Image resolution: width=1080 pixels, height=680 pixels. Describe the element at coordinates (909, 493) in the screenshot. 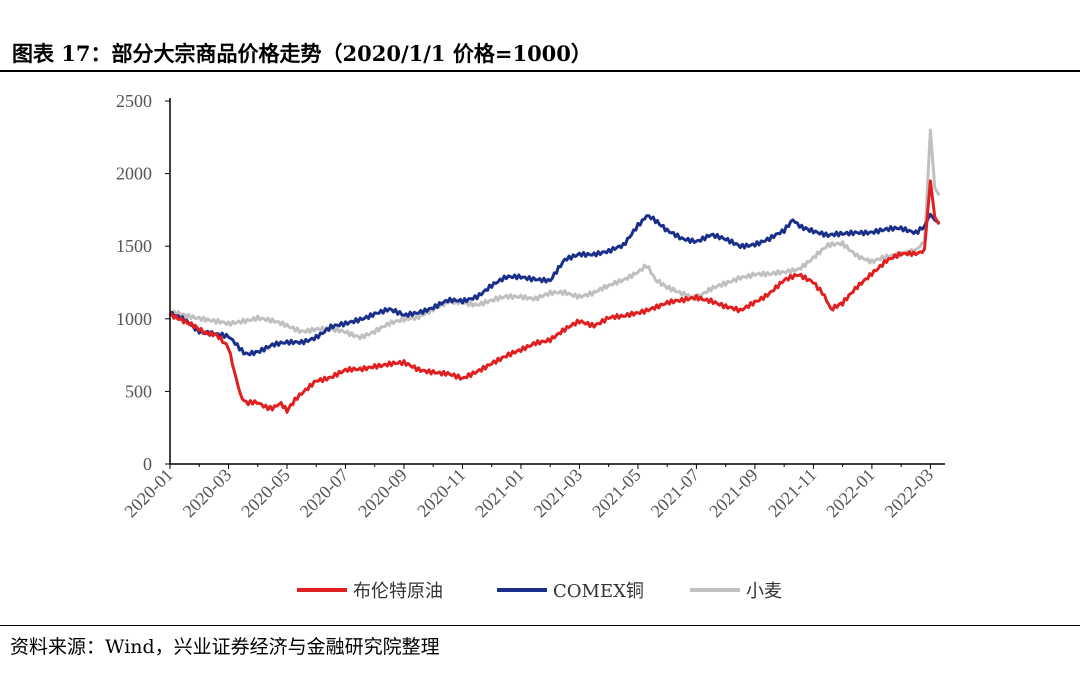

I see `x-tick-label: 2022-03` at that location.